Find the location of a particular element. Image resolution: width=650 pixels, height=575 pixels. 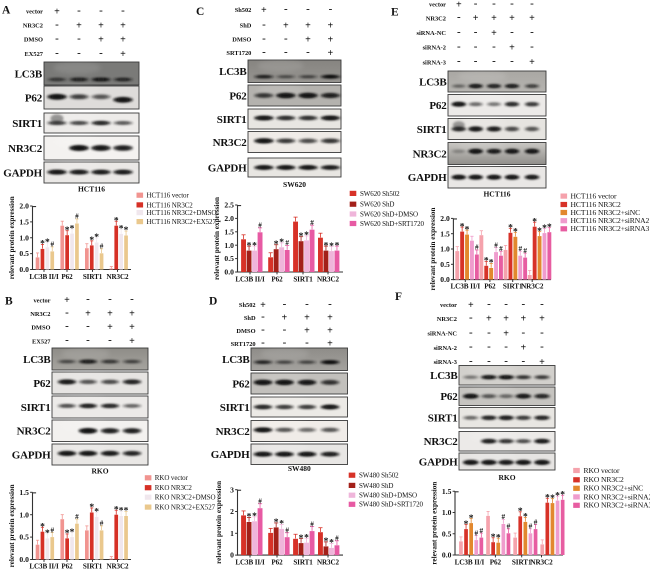

svg-text: siRNA-3 is located at coordinates (434, 62).